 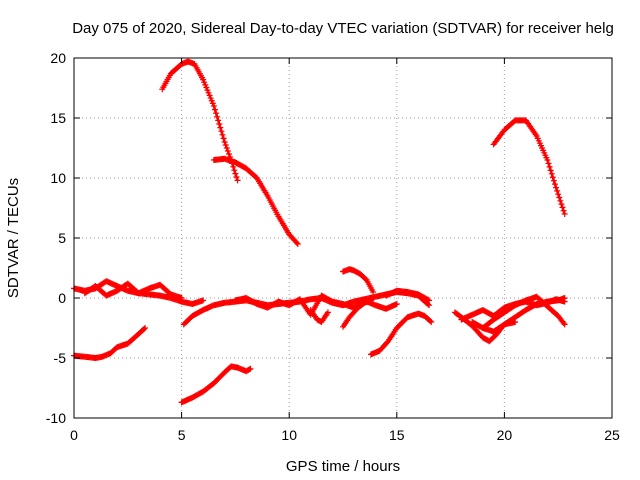 I want to click on y-tick-label: -5, so click(x=60, y=358).